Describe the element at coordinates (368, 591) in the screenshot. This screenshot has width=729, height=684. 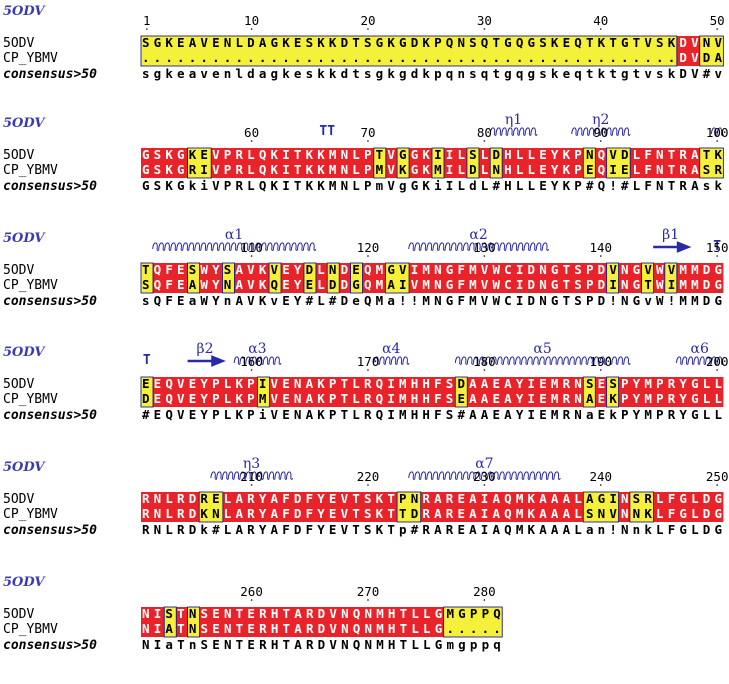
I see `position-number: 270` at that location.